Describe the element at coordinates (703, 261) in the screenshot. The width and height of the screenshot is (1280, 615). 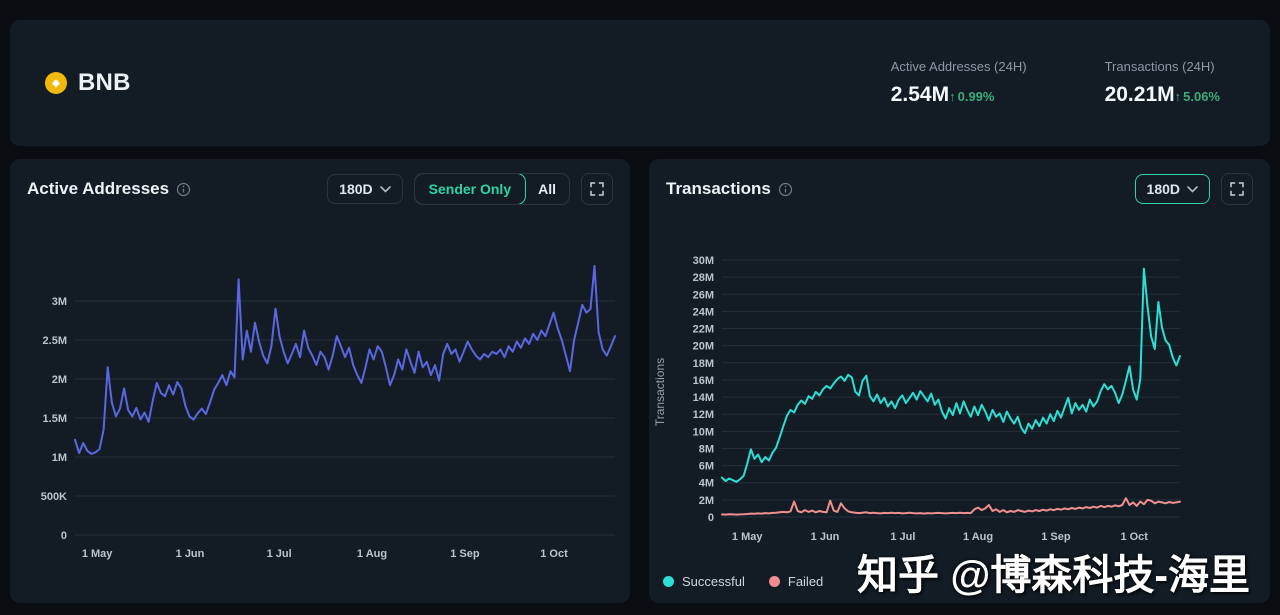
I see `svg-text: 30M` at that location.